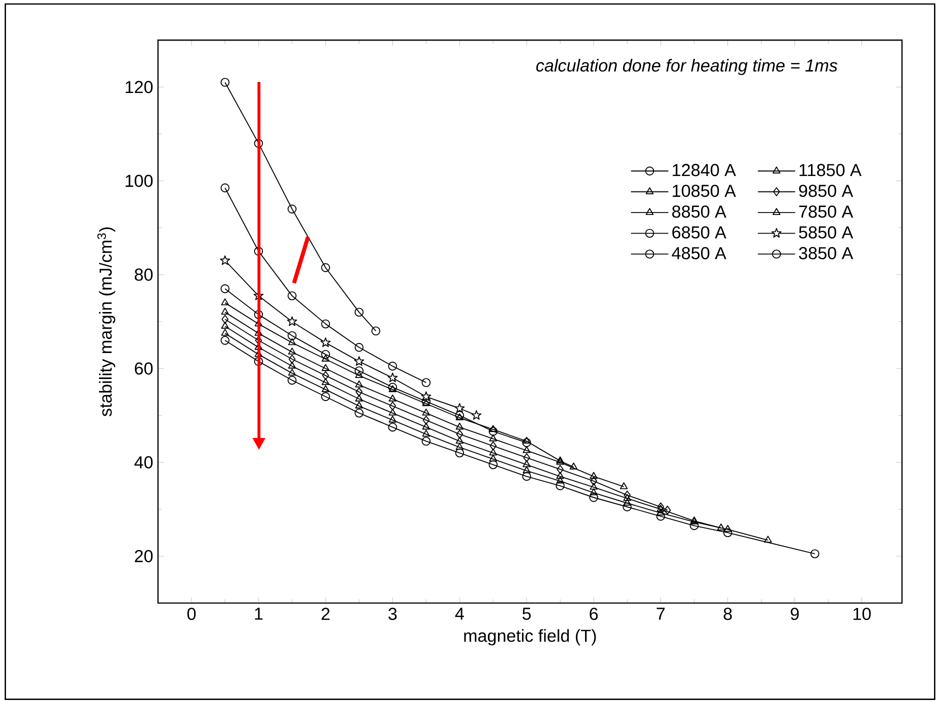 This screenshot has width=938, height=702. I want to click on legend-label: 10850 A, so click(704, 190).